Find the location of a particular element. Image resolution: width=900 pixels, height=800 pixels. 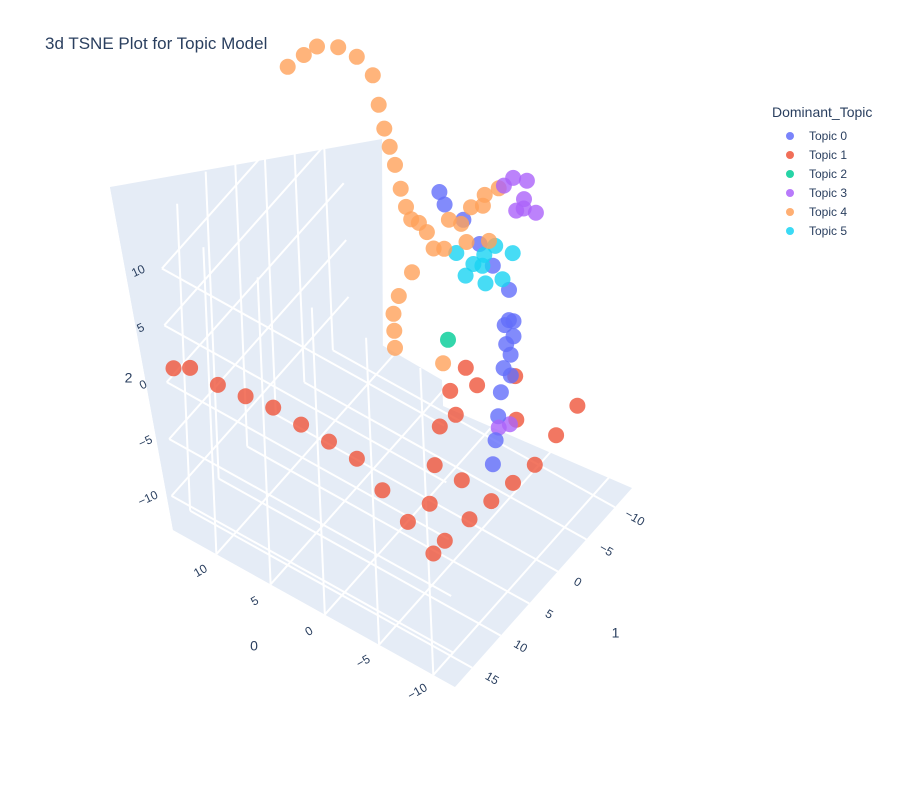

legend-item-topic-5: Topic 5 is located at coordinates (822, 230).